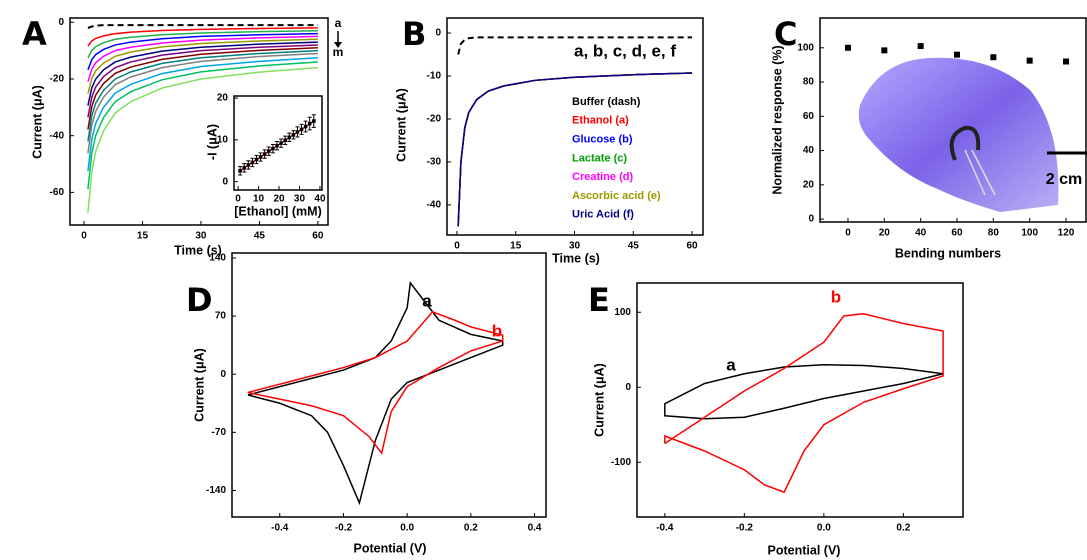  I want to click on x-axis-label: Potential (V), so click(390, 548).